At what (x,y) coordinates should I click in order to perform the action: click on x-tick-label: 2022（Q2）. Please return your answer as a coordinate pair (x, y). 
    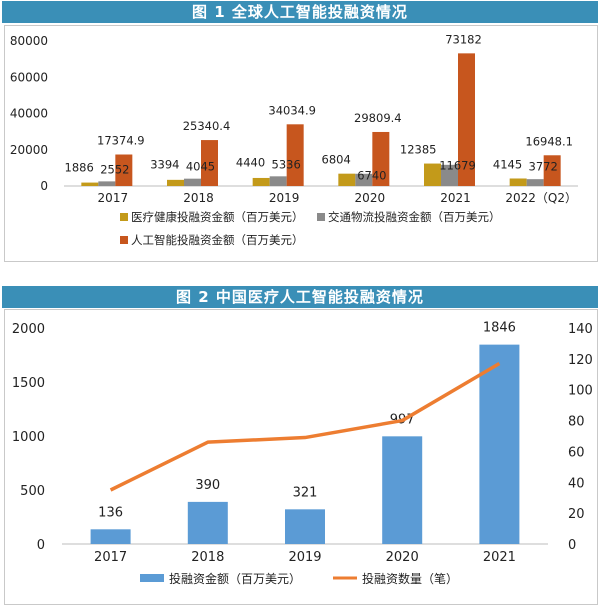
    Looking at the image, I should click on (541, 198).